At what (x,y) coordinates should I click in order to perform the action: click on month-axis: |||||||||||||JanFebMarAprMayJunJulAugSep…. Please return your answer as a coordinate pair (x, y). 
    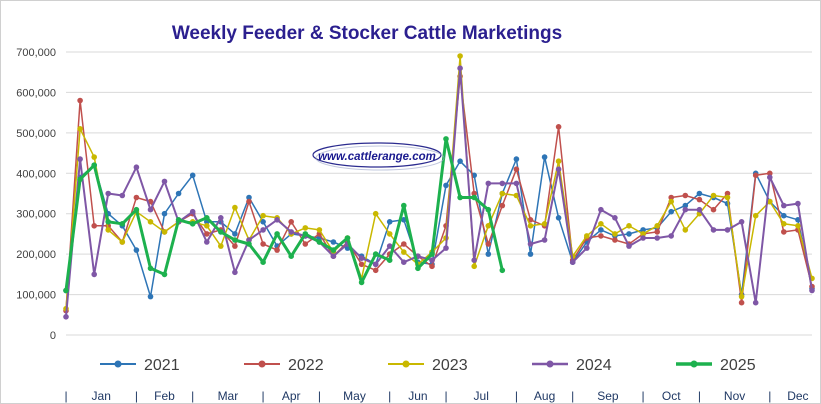
    Looking at the image, I should click on (436, 396).